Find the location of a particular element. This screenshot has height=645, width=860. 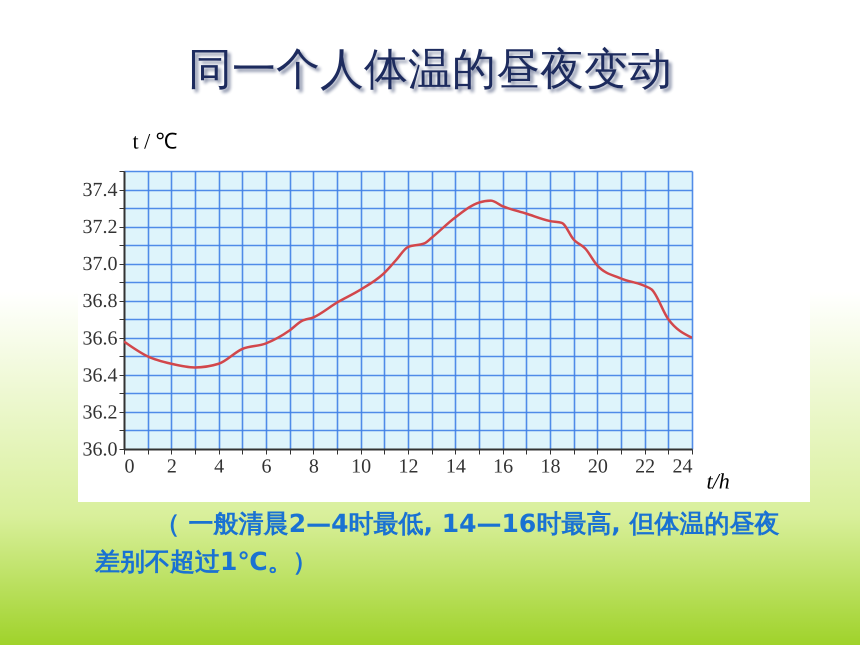

chart-title: 同一个人体温的昼夜变动 is located at coordinates (430, 70).